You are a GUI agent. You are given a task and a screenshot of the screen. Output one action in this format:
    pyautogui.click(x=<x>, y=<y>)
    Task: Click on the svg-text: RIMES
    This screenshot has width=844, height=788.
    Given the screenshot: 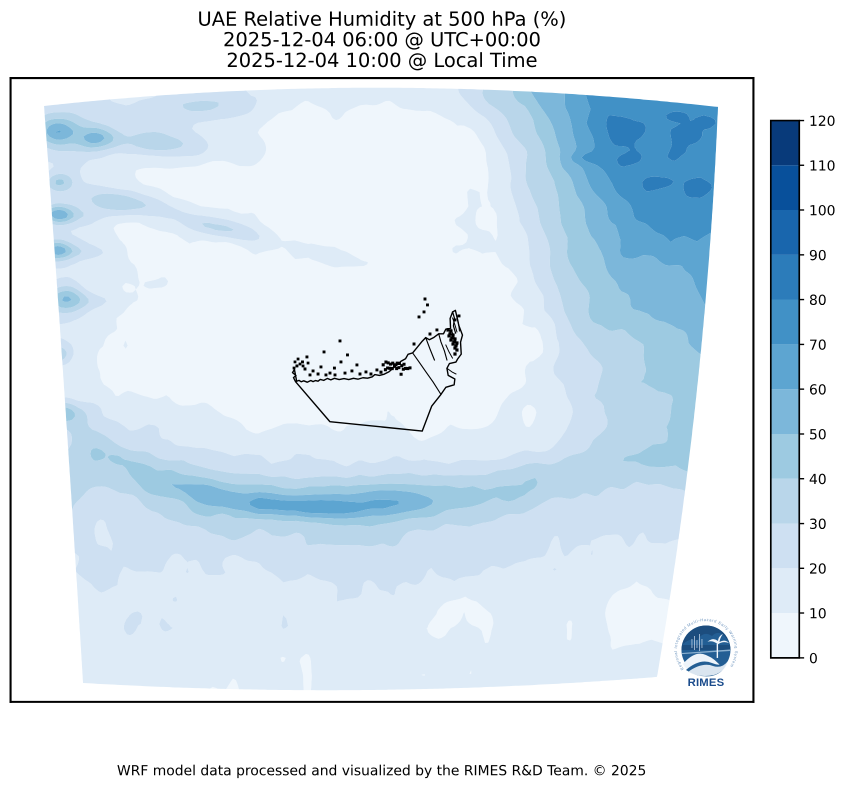 What is the action you would take?
    pyautogui.click(x=706, y=683)
    